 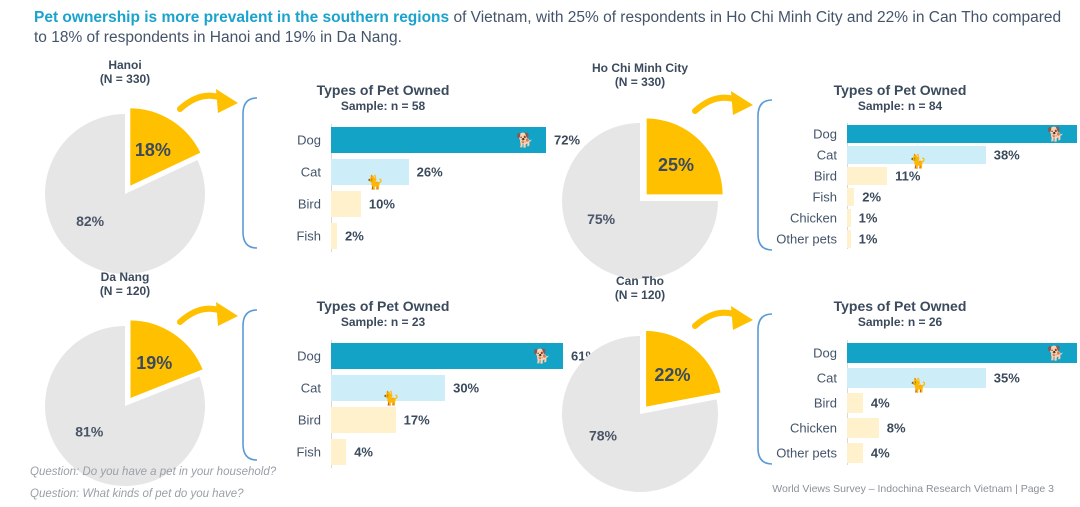 I want to click on city-name: Da Nang, so click(x=125, y=277).